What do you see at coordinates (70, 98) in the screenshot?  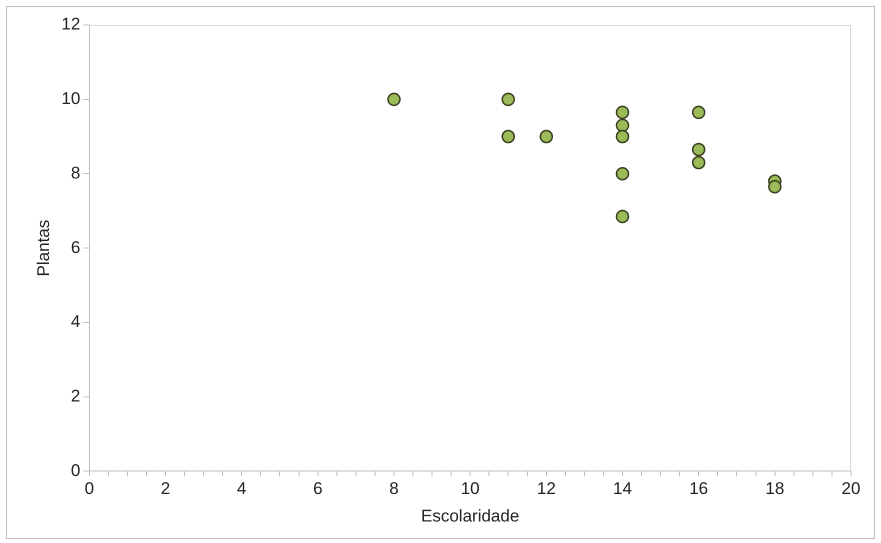 I see `y-tick-label: 10` at bounding box center [70, 98].